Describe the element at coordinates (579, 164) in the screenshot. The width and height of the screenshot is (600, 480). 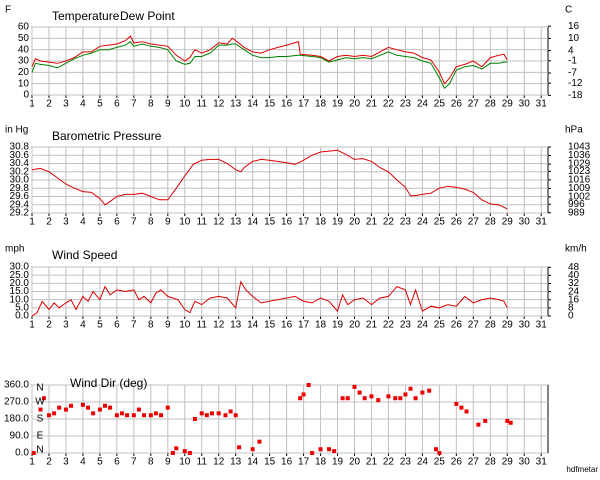
I see `y2-tick-label: 1029` at that location.